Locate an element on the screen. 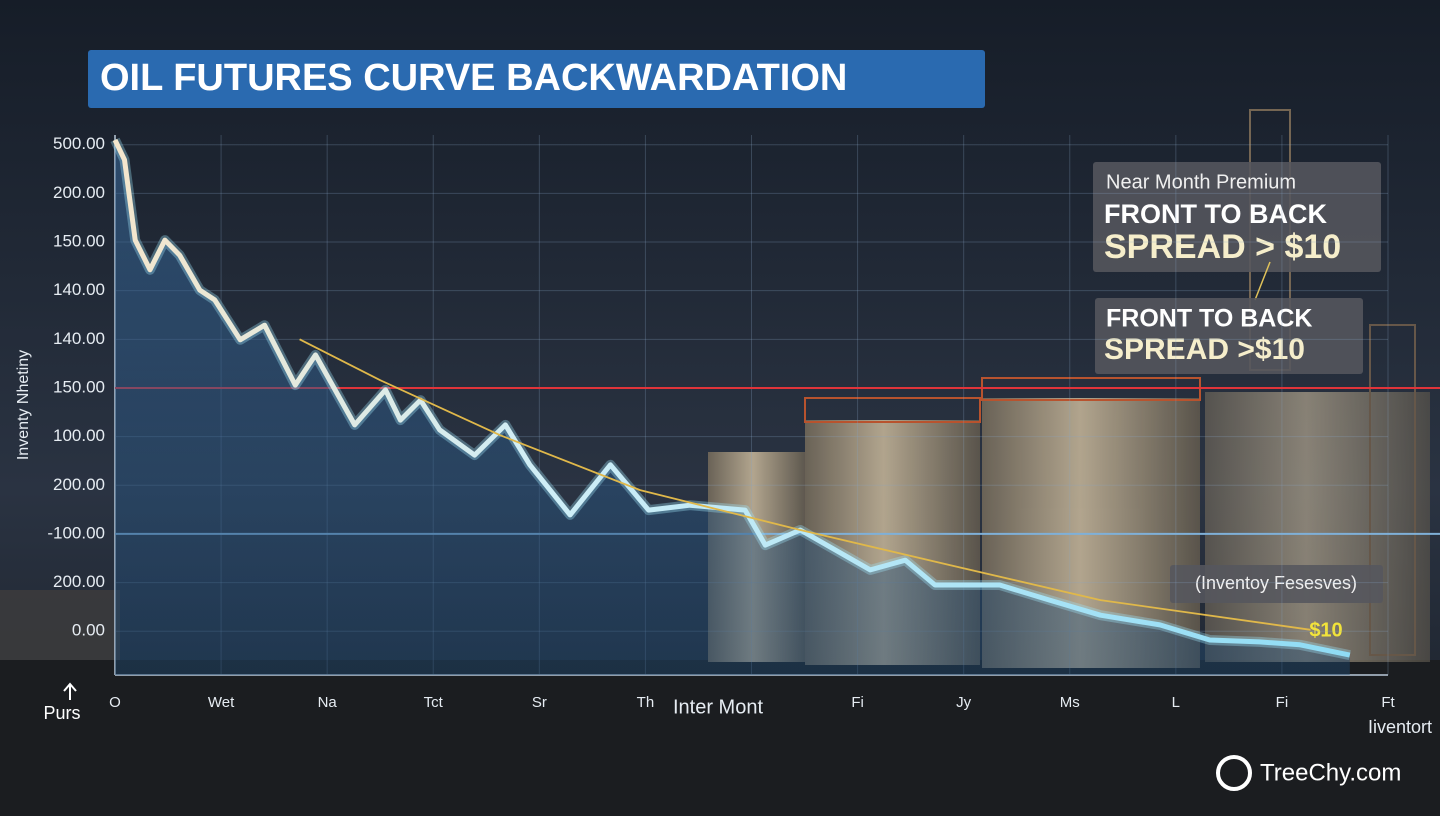 This screenshot has width=1440, height=816. annotation-text: Near Month Premium is located at coordinates (1201, 182).